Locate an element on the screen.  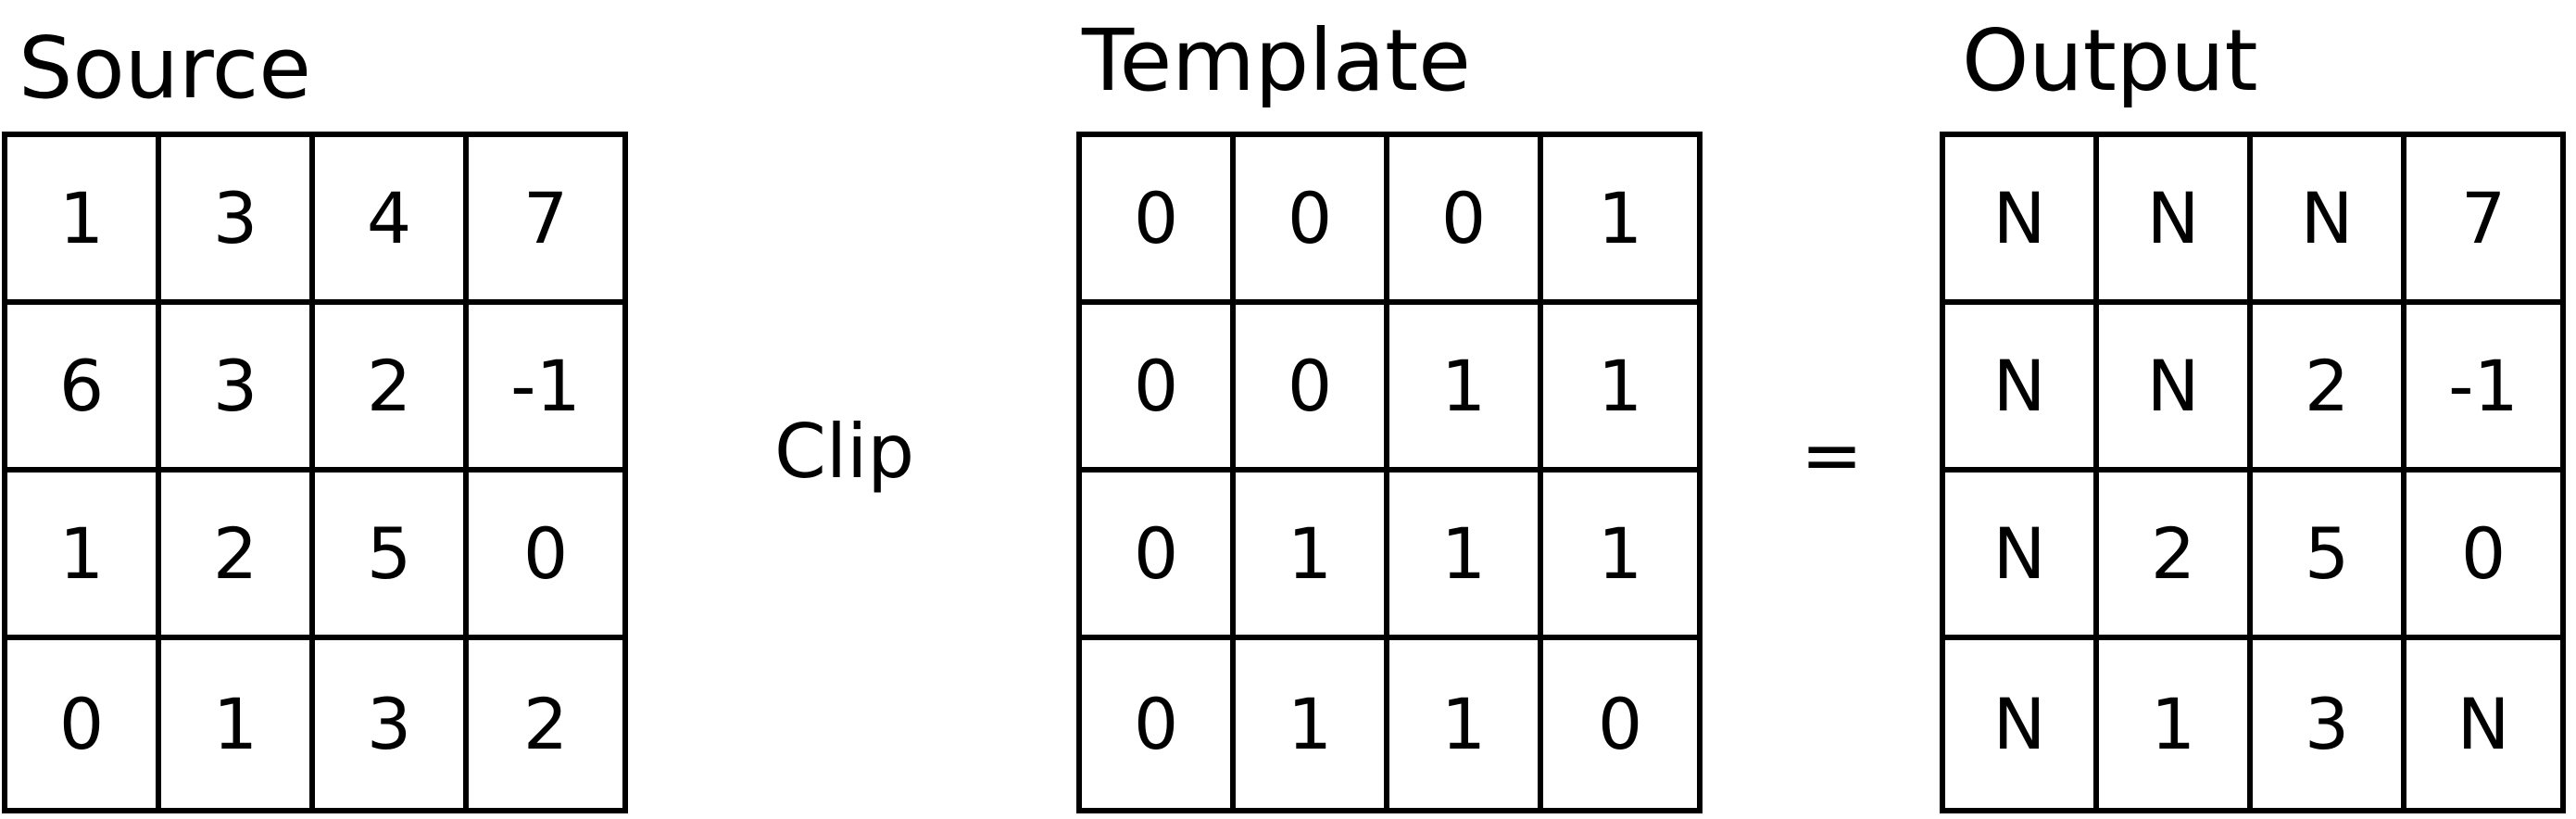
source-cell: 7 is located at coordinates (545, 221).